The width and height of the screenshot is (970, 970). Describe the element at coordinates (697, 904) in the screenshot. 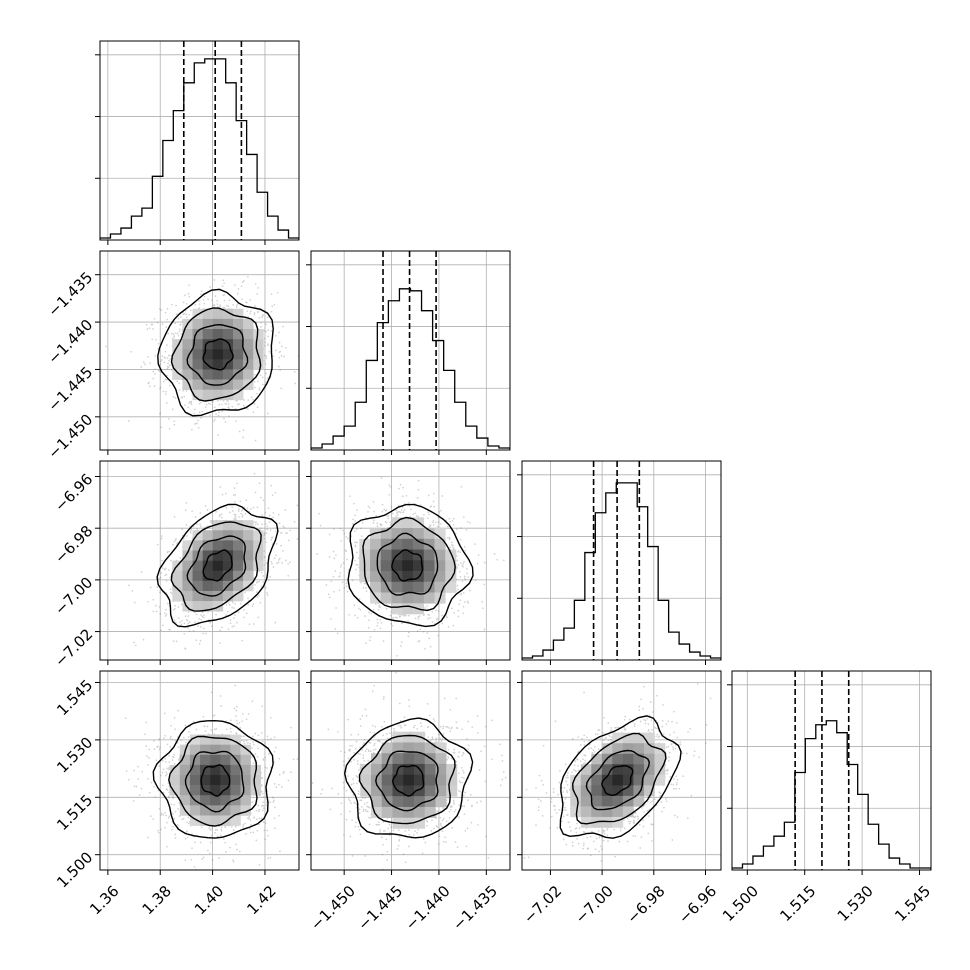

I see `xtick-label-2-3: −6.96` at that location.